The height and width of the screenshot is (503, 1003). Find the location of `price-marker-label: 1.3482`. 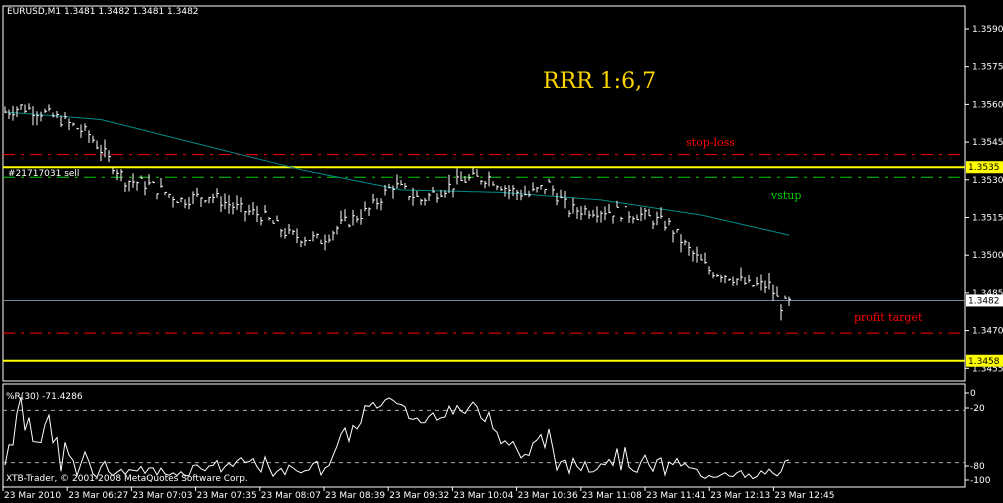

price-marker-label: 1.3482 is located at coordinates (984, 301).